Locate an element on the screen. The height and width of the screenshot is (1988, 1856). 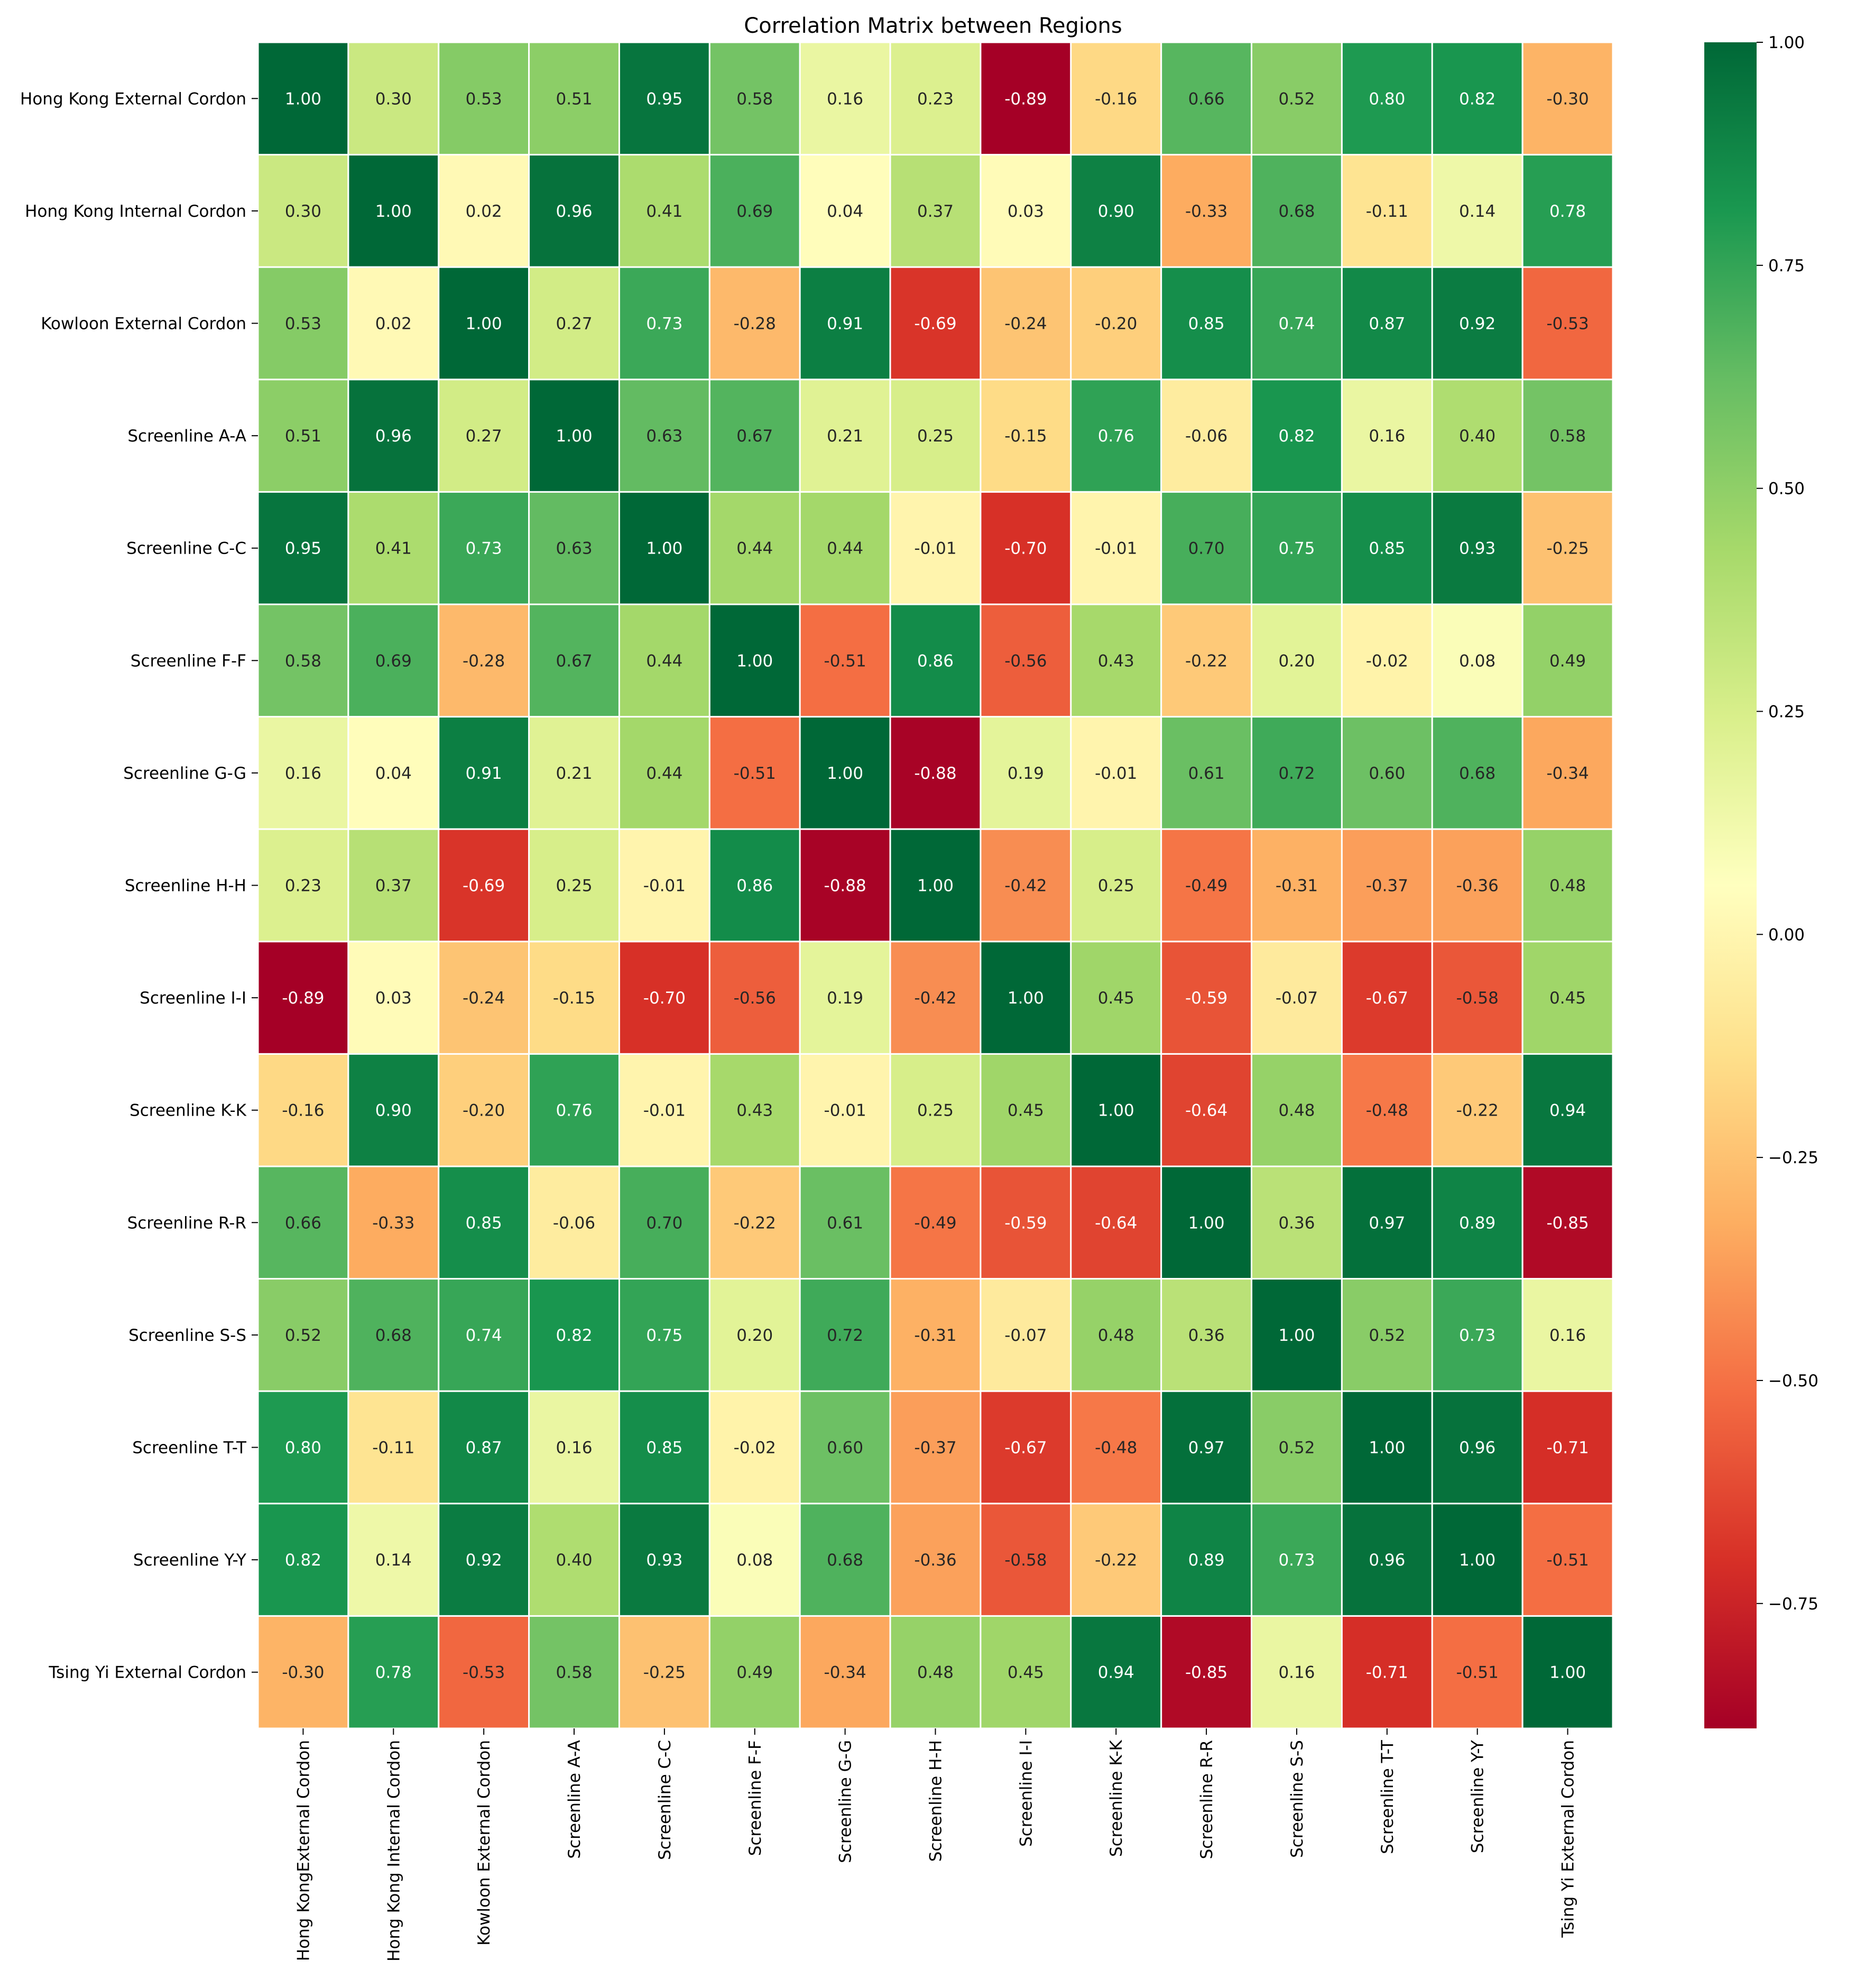
cell-value-label: 0.45 is located at coordinates (1116, 998).